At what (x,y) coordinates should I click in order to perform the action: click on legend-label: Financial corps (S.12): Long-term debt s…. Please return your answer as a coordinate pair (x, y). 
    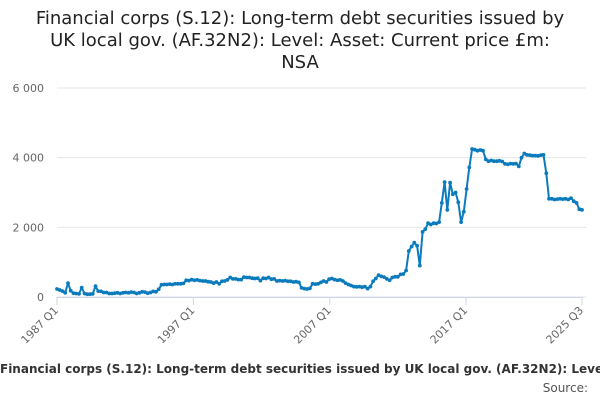
    Looking at the image, I should click on (300, 369).